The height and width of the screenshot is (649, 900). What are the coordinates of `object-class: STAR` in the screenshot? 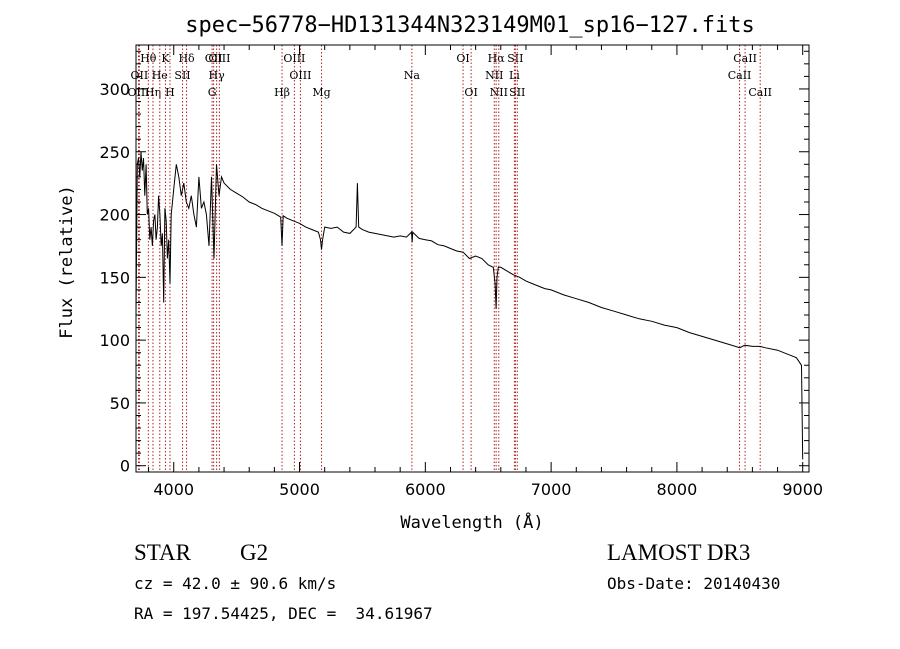 It's located at (162, 552).